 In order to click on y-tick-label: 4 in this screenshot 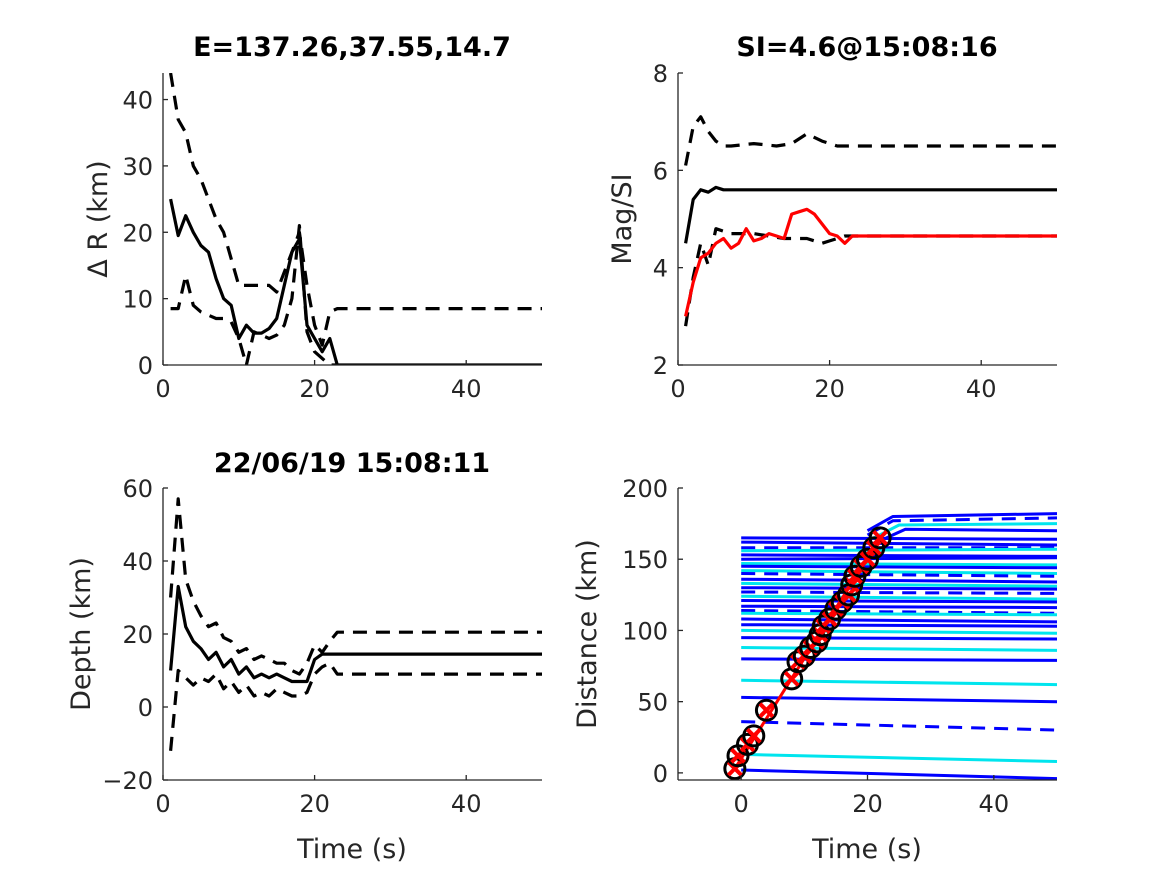, I will do `click(660, 269)`.